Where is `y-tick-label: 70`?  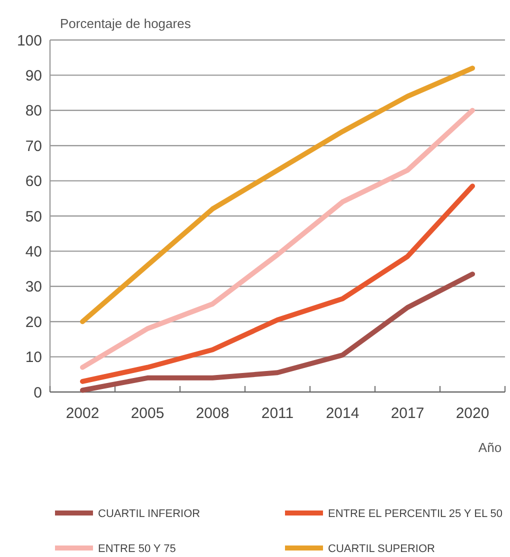 y-tick-label: 70 is located at coordinates (33, 146).